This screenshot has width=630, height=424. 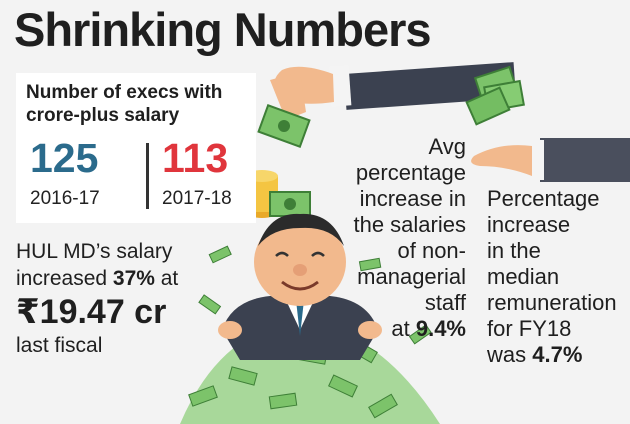 What do you see at coordinates (412, 198) in the screenshot?
I see `avg-line: increase in` at bounding box center [412, 198].